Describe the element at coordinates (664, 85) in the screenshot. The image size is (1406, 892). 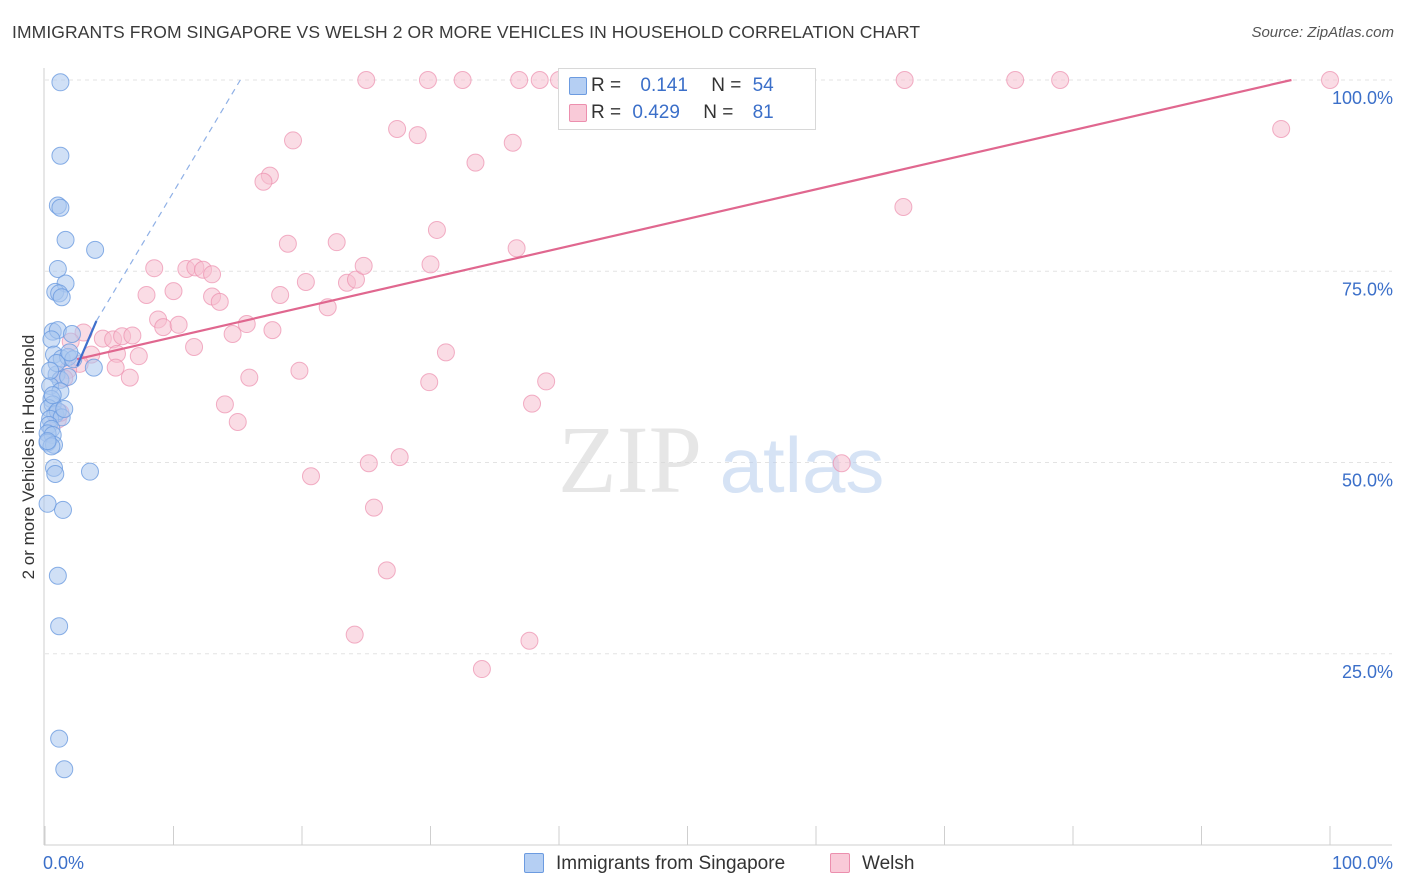
I see `legend-r-value: 0.141` at that location.